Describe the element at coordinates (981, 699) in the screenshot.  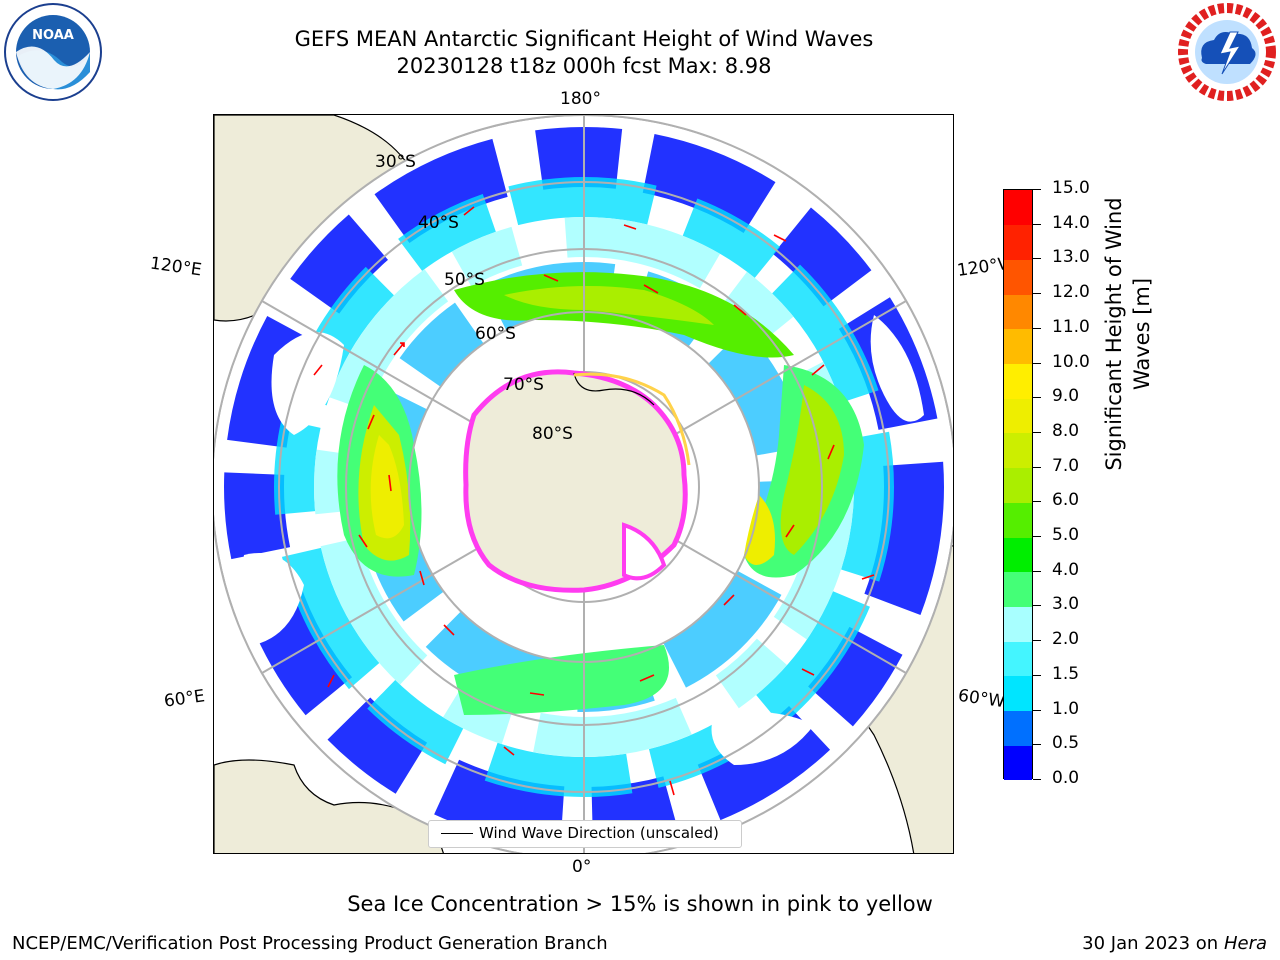
I see `lon-label-60w: 60°W` at that location.